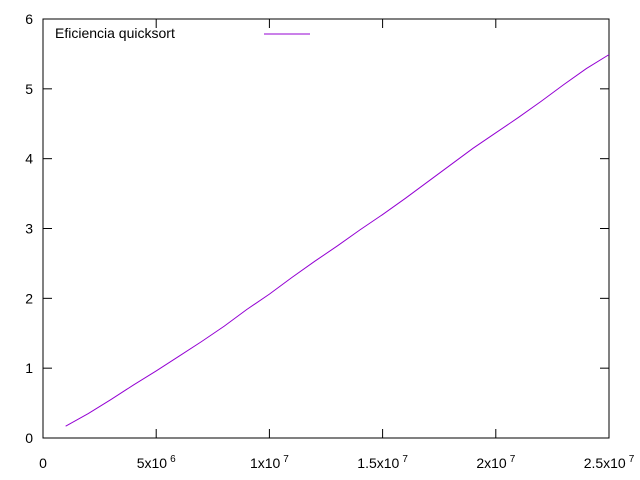 This screenshot has height=480, width=640. Describe the element at coordinates (29, 229) in the screenshot. I see `y-tick-label: 3` at that location.